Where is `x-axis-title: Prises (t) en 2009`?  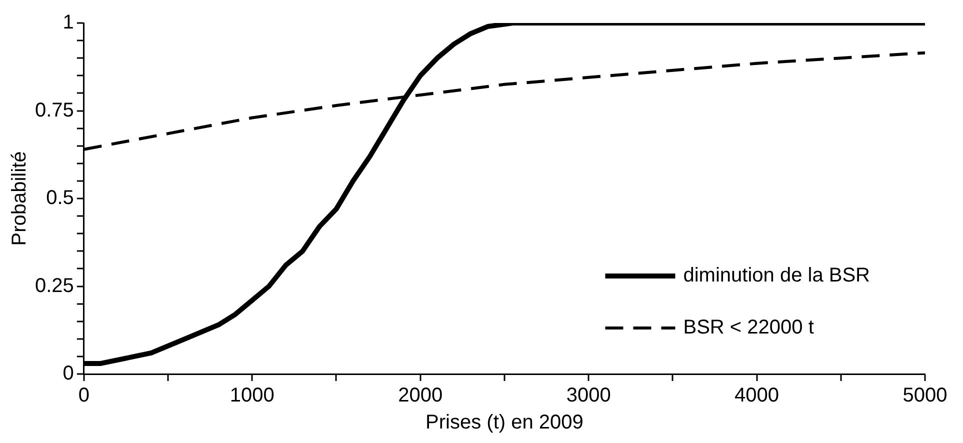 x-axis-title: Prises (t) en 2009 is located at coordinates (505, 423).